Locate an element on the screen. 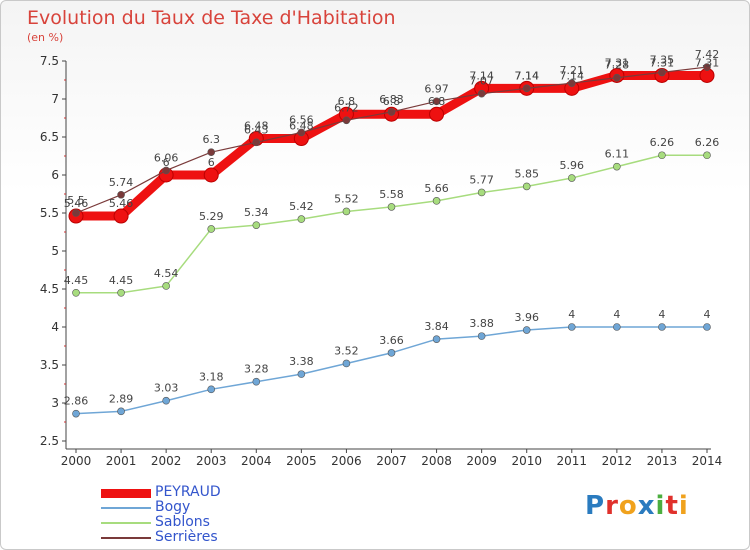 This screenshot has width=750, height=550. logo-letter: t is located at coordinates (672, 506).